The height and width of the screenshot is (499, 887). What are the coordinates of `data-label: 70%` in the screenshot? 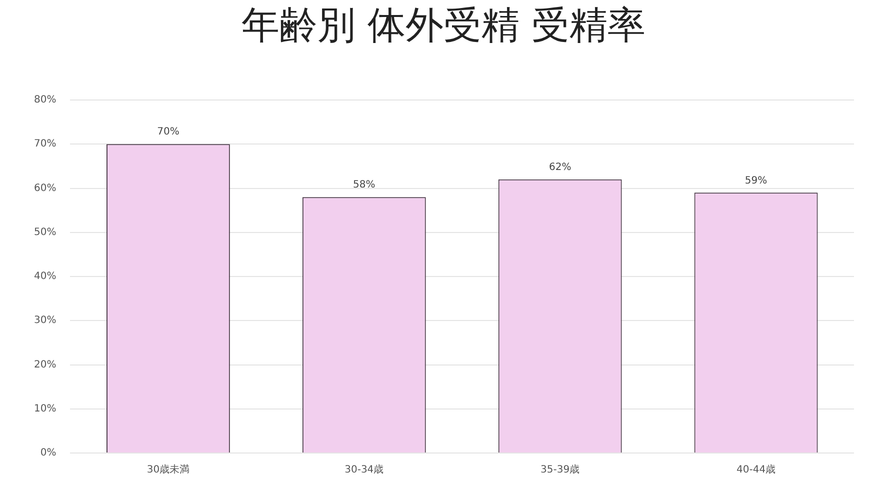 It's located at (168, 132).